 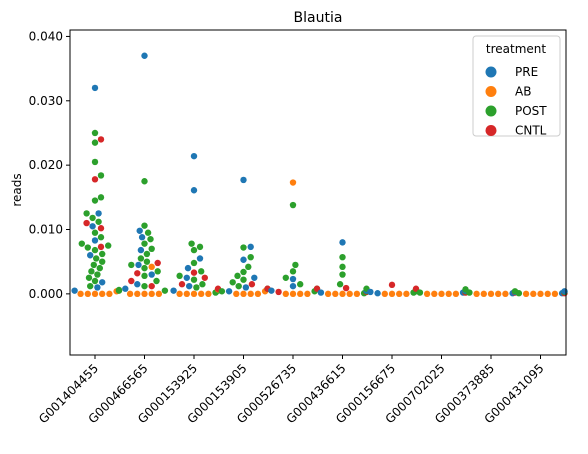 What do you see at coordinates (531, 111) in the screenshot?
I see `legend-label-post: POST` at bounding box center [531, 111].